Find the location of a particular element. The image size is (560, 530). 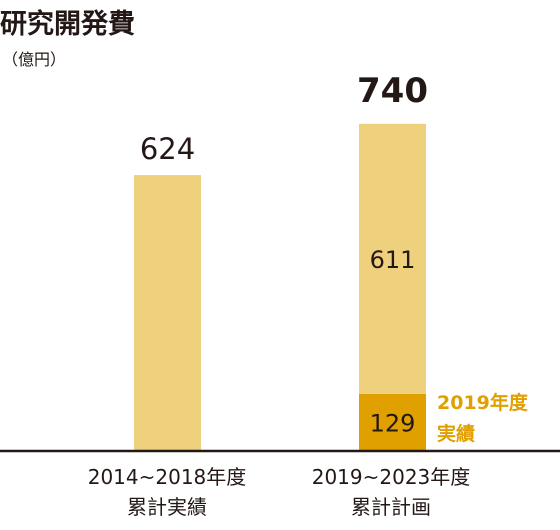

category-label-line1: 2014~2018年度 is located at coordinates (167, 477).